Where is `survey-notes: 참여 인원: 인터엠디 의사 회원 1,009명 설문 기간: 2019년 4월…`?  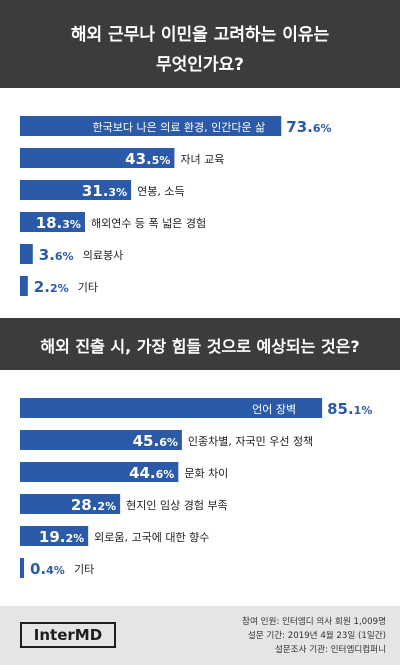
survey-notes: 참여 인원: 인터엠디 의사 회원 1,009명 설문 기간: 2019년 4월… is located at coordinates (314, 636).